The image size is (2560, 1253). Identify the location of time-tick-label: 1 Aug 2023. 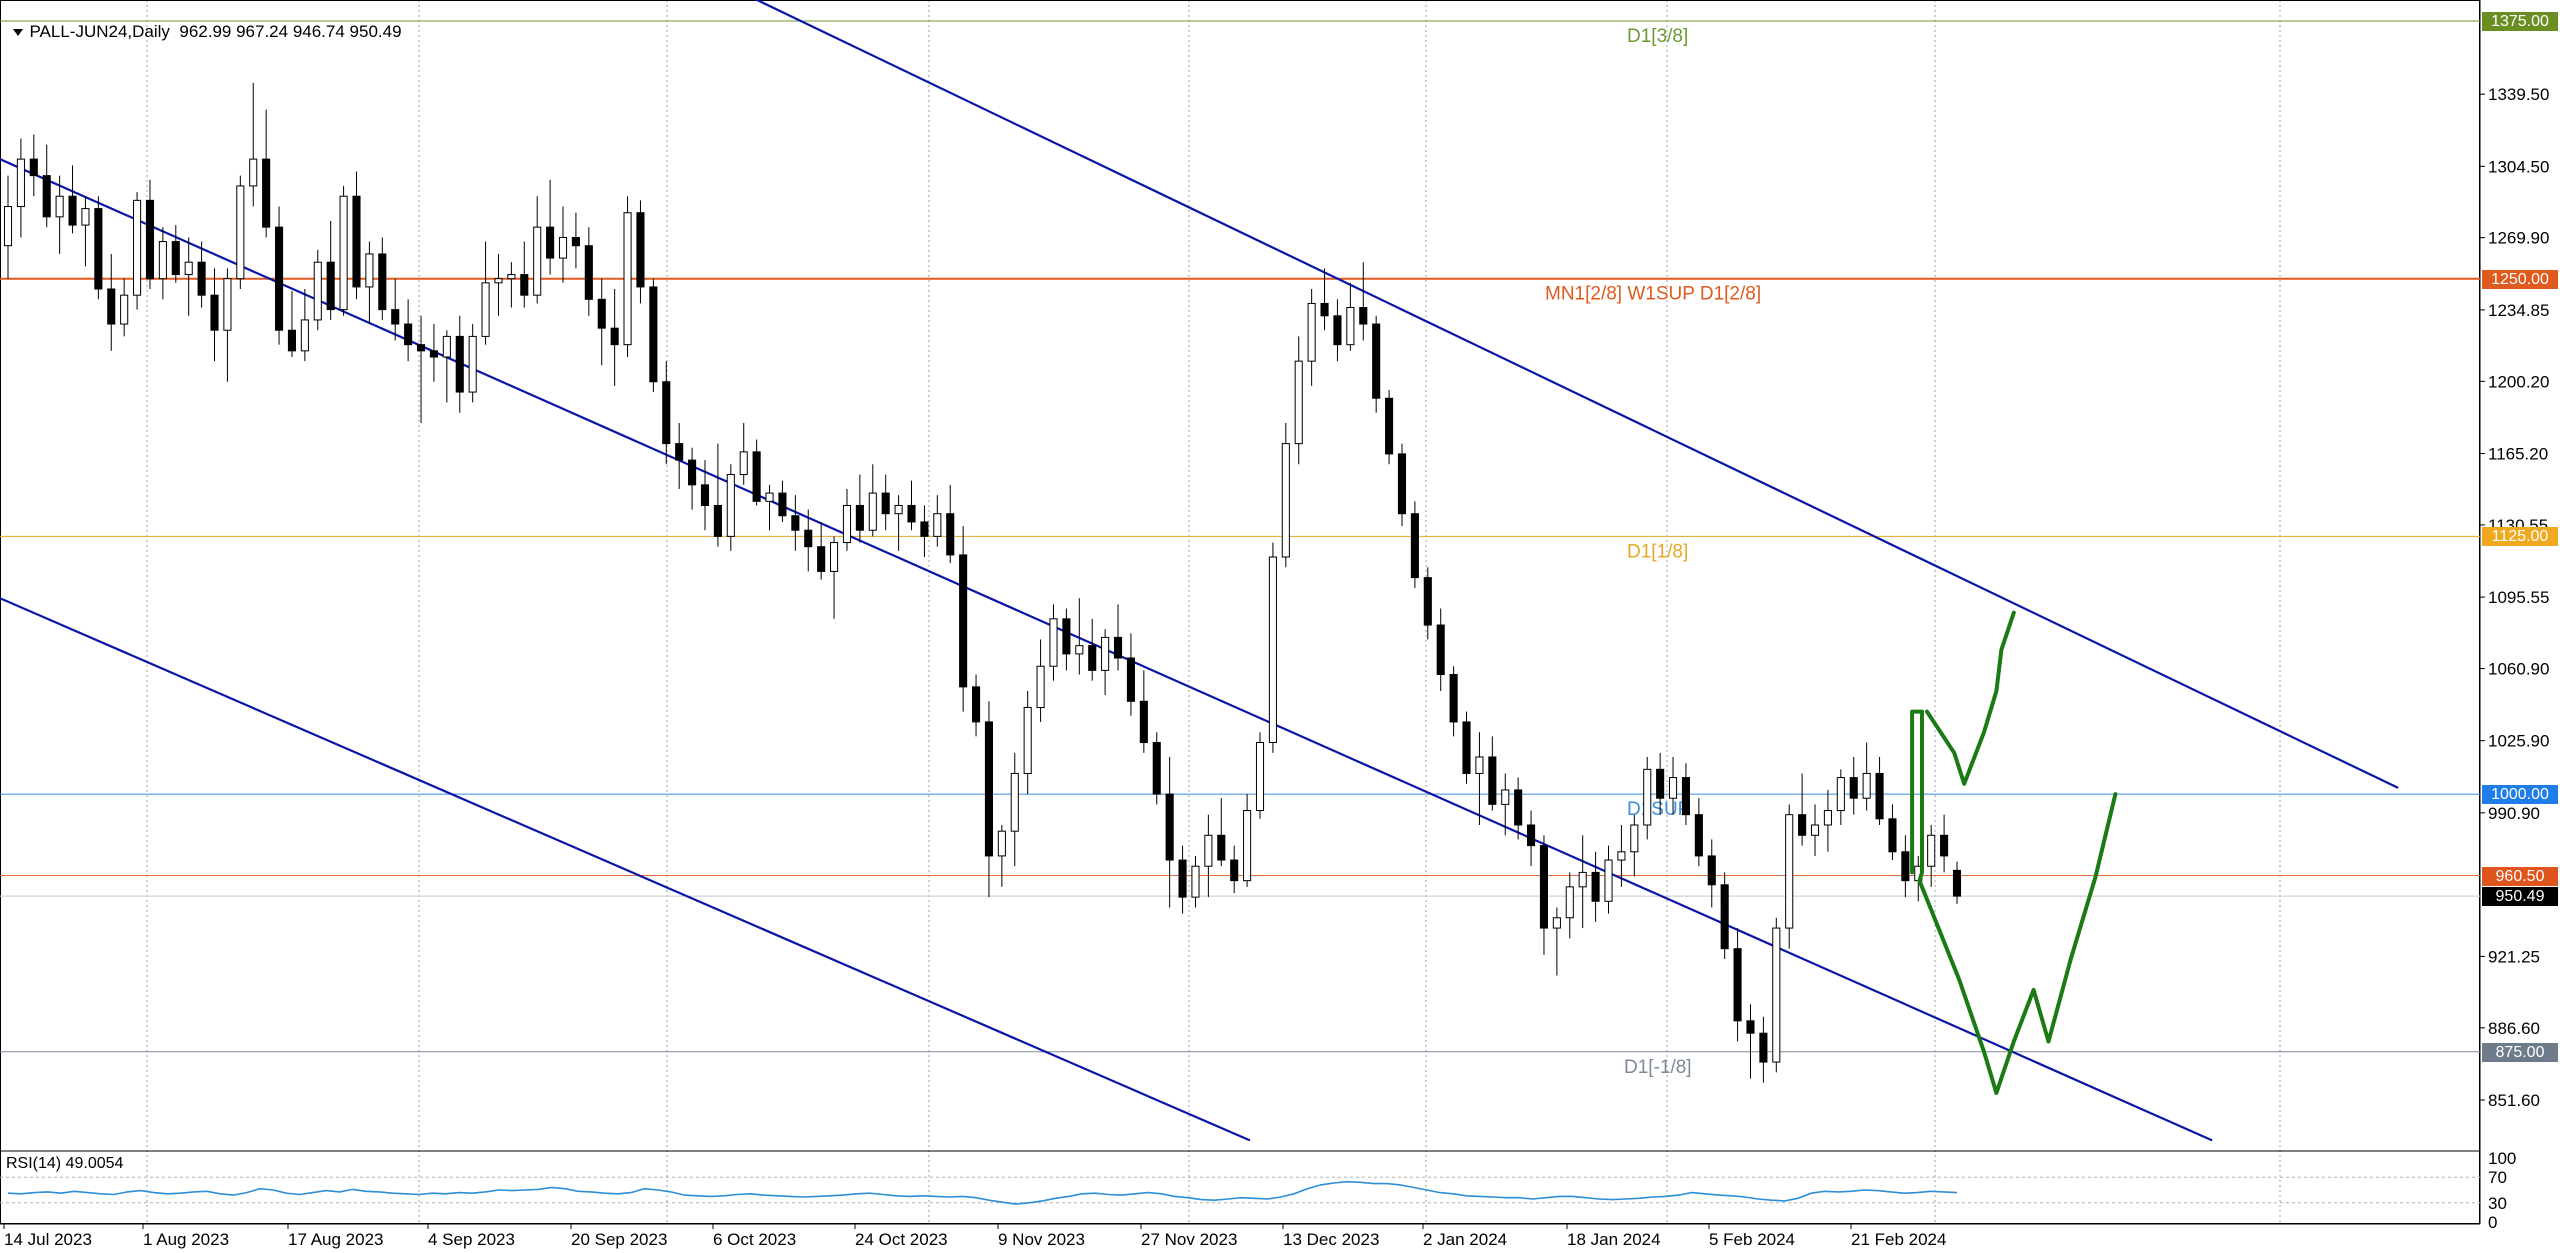
(186, 1239).